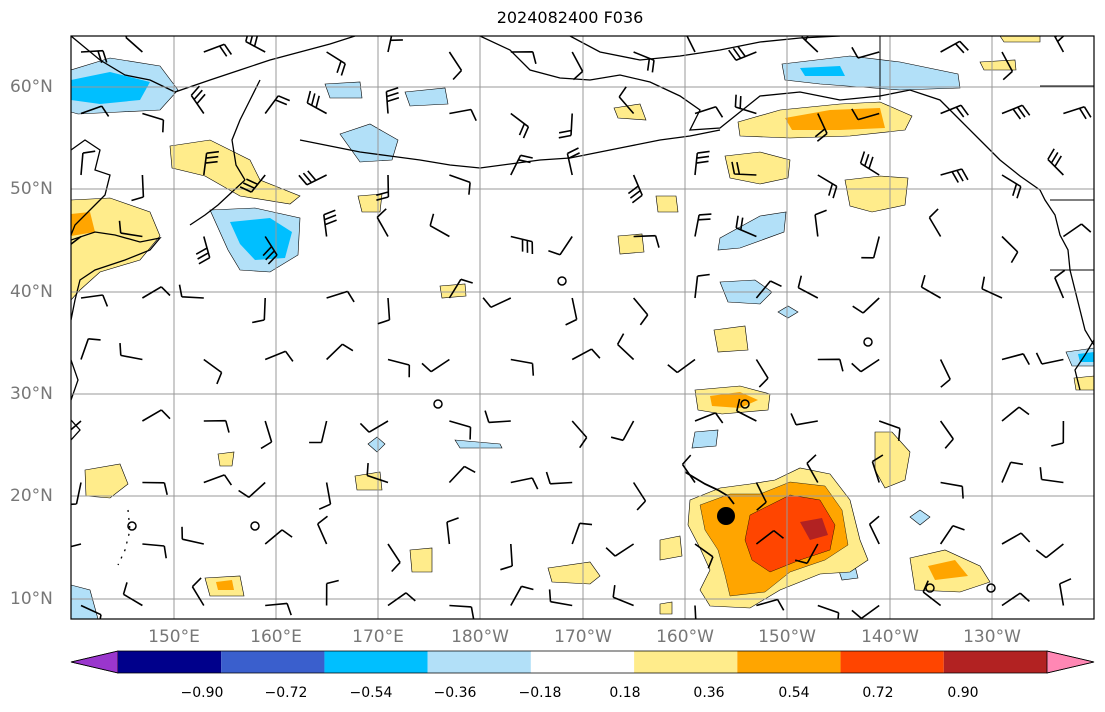 The height and width of the screenshot is (712, 1105). What do you see at coordinates (371, 693) in the screenshot?
I see `colorbar-tick-label: −0.54` at bounding box center [371, 693].